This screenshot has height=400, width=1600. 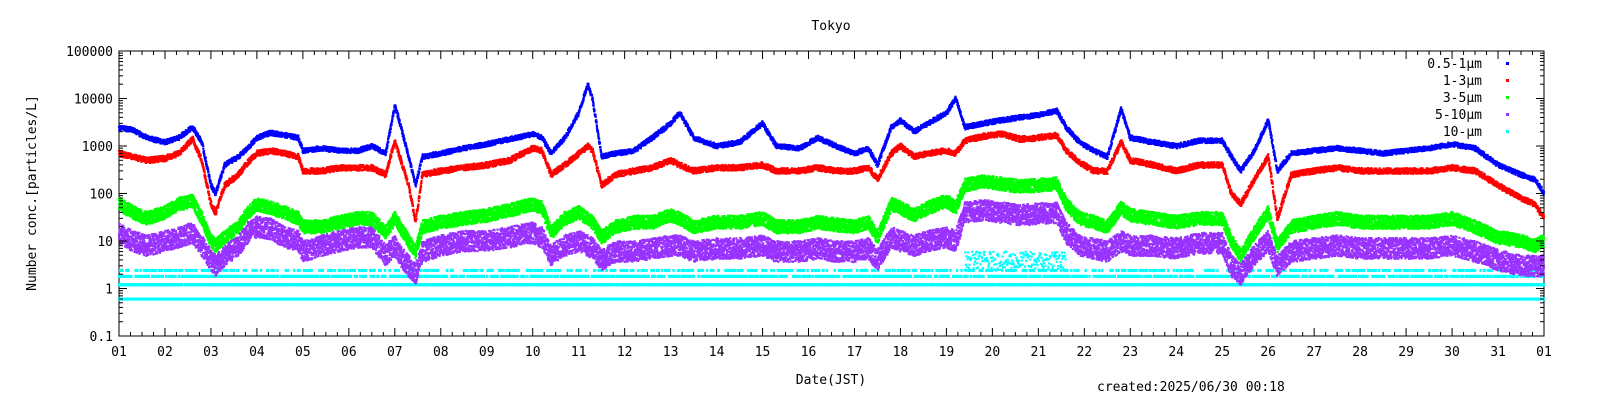 I want to click on chart-title: Tokyo, so click(x=830, y=26).